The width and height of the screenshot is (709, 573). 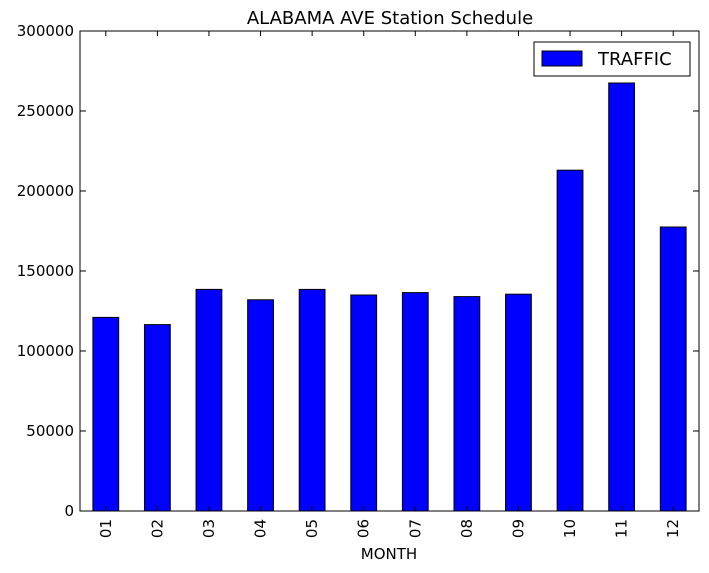 What do you see at coordinates (467, 528) in the screenshot?
I see `x-tick-label-08: 08` at bounding box center [467, 528].